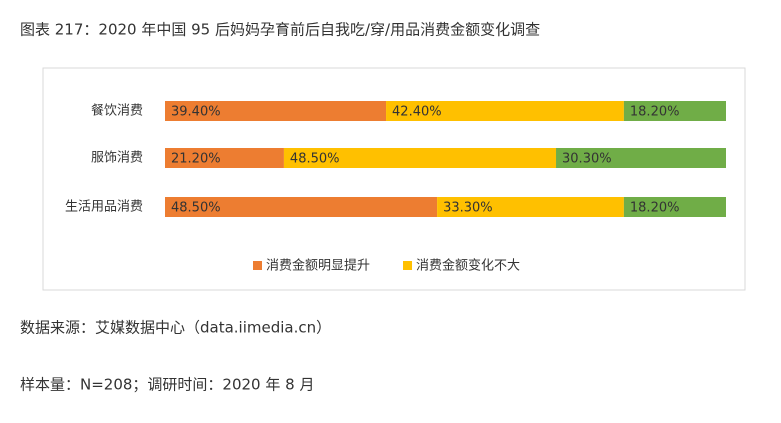  Describe the element at coordinates (117, 111) in the screenshot. I see `y-tick-label: 餐饮消费` at that location.